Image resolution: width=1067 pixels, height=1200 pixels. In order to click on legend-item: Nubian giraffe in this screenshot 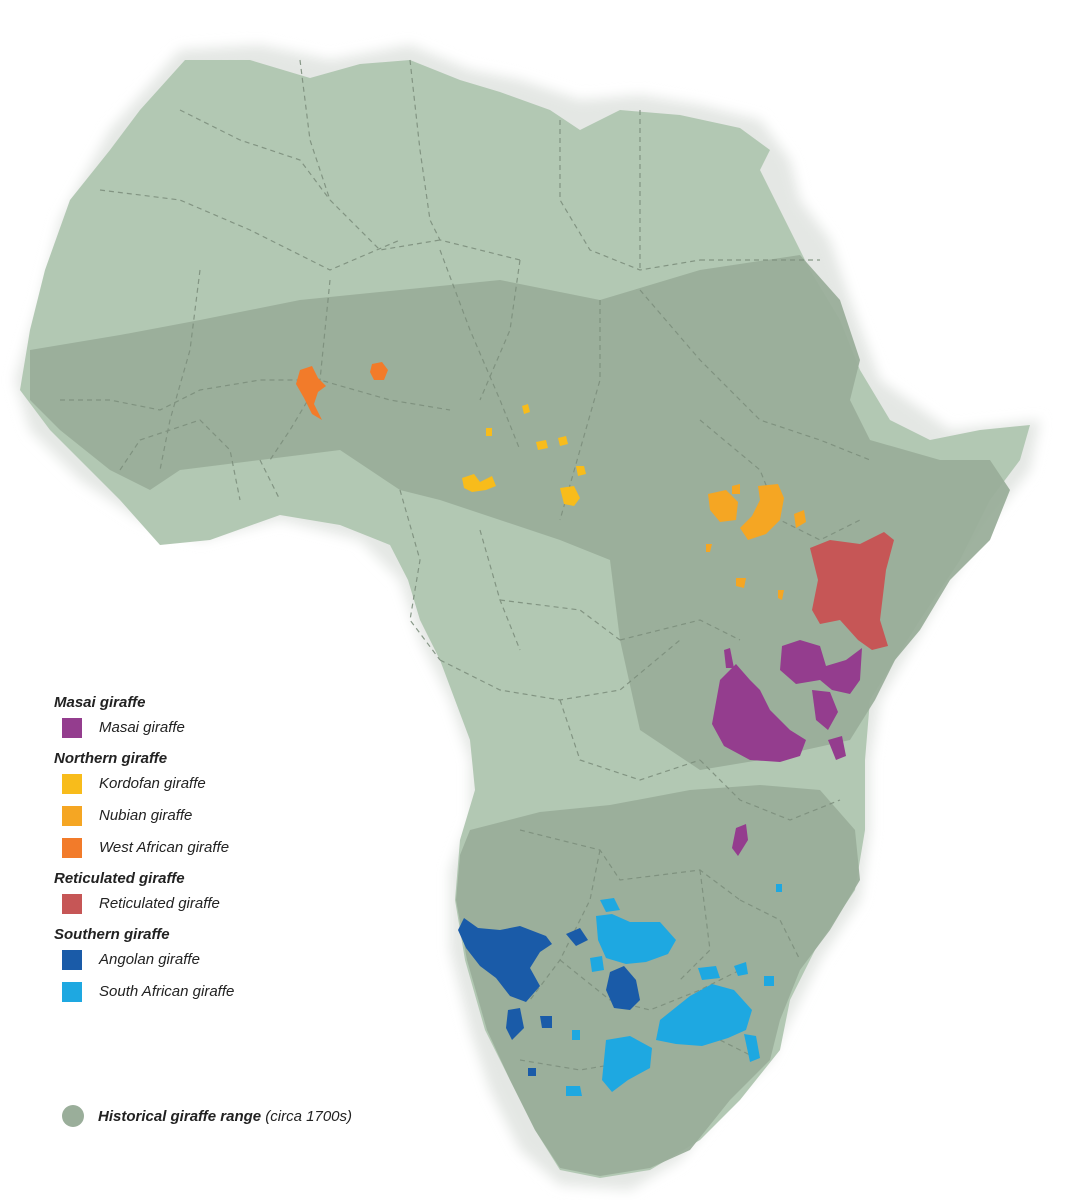, I will do `click(244, 816)`.